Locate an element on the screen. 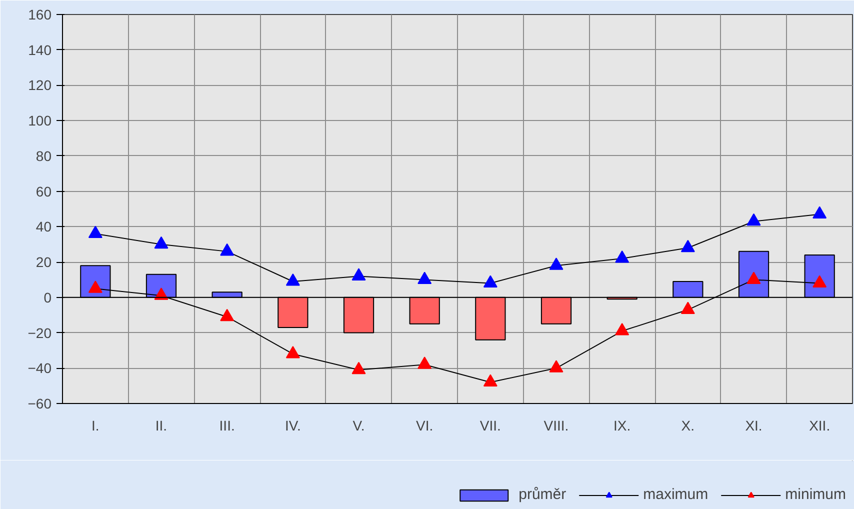 The width and height of the screenshot is (854, 509). y-tick-label: 80 is located at coordinates (44, 156).